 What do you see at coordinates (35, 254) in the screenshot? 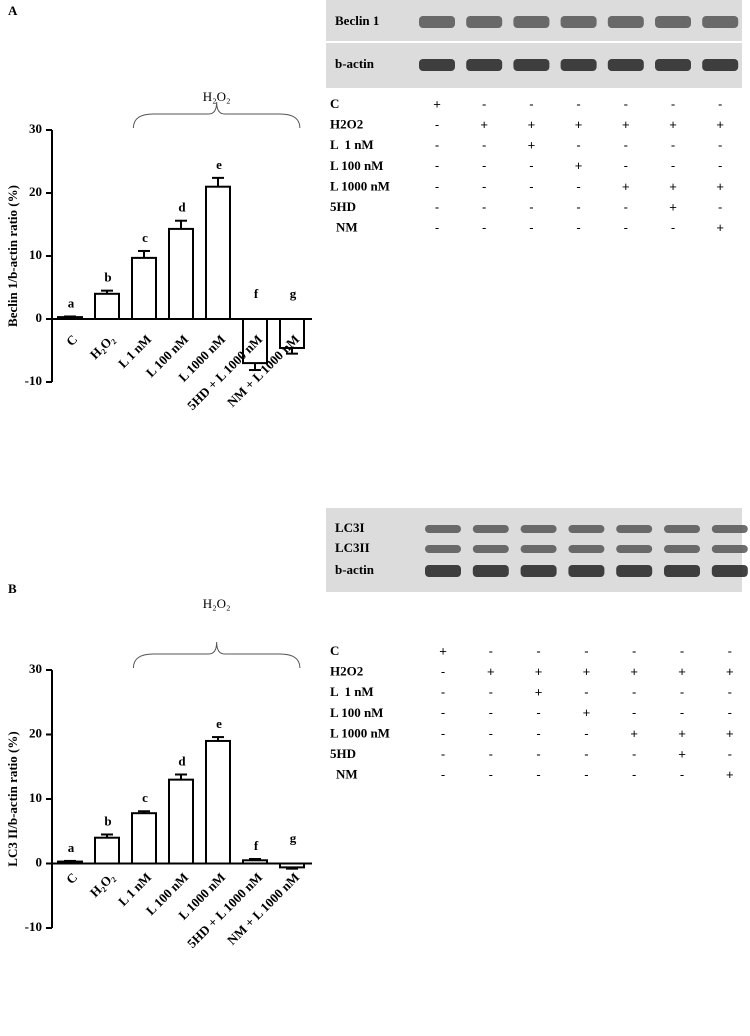
I see `y-tick-label: 10` at bounding box center [35, 254].